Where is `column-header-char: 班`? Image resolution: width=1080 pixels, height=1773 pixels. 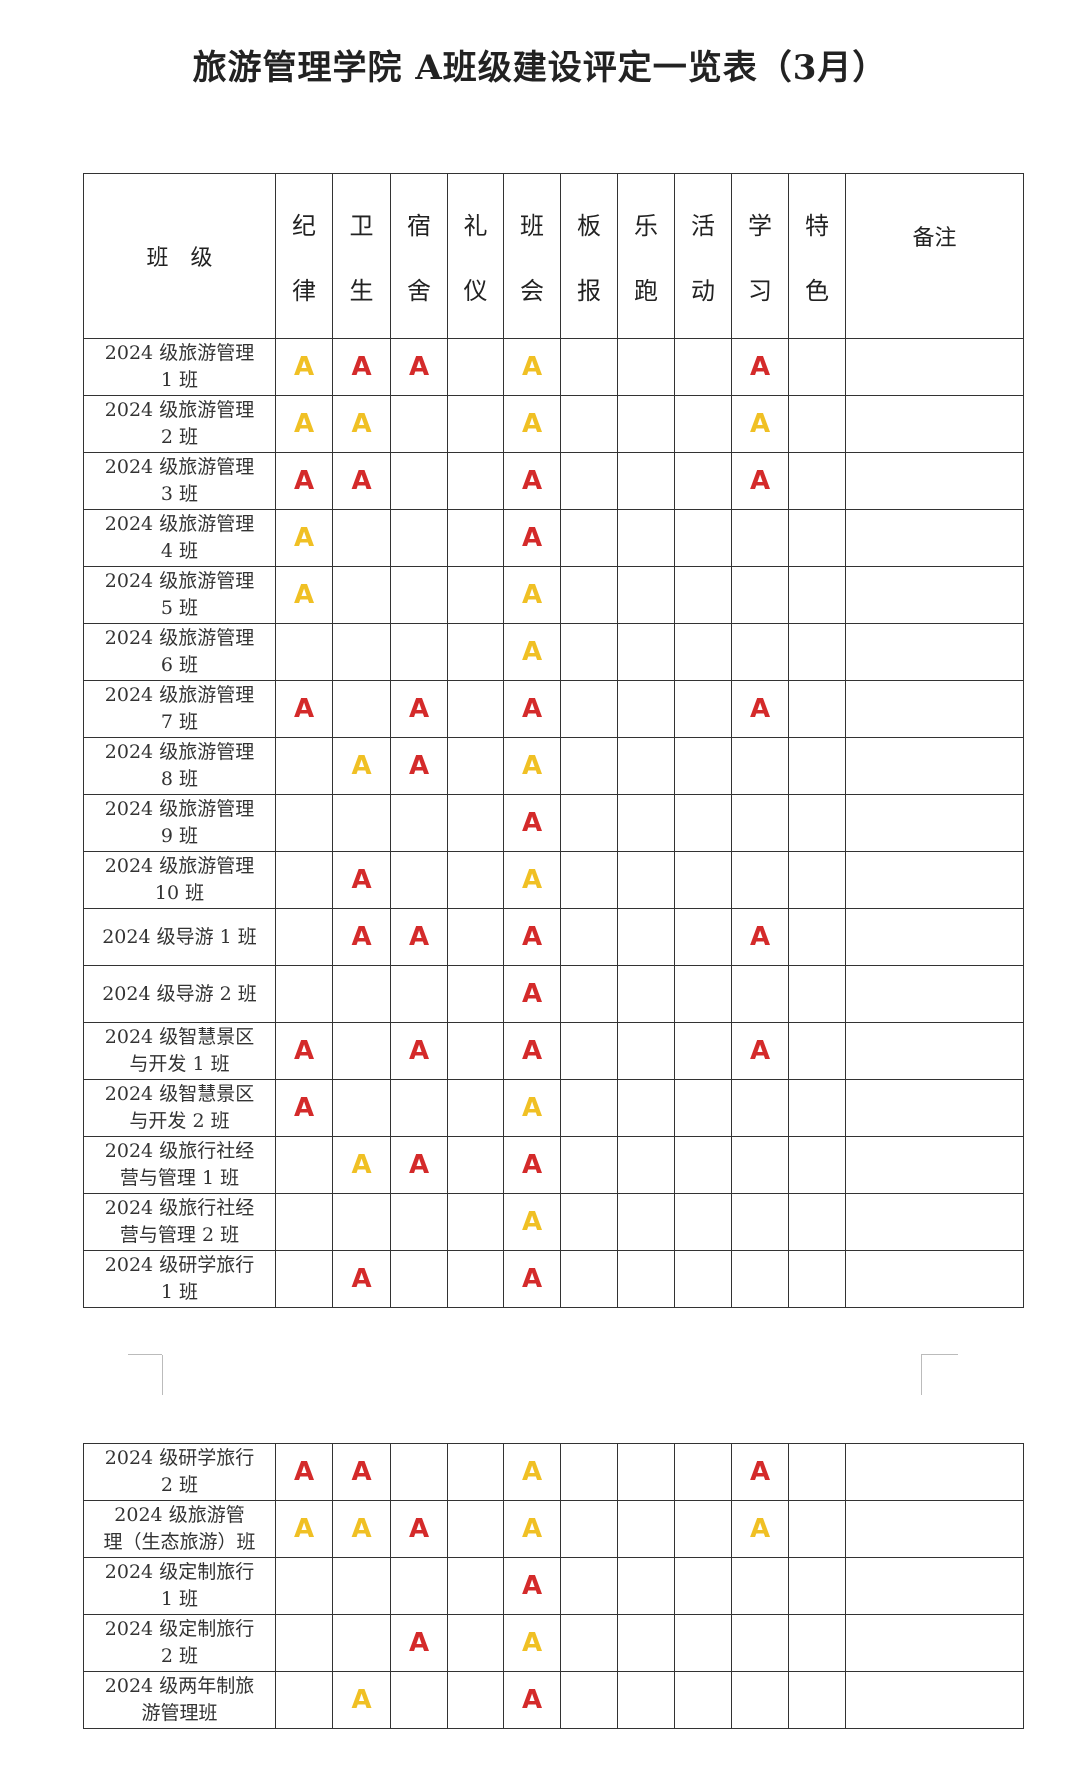
column-header-char: 班 is located at coordinates (532, 226).